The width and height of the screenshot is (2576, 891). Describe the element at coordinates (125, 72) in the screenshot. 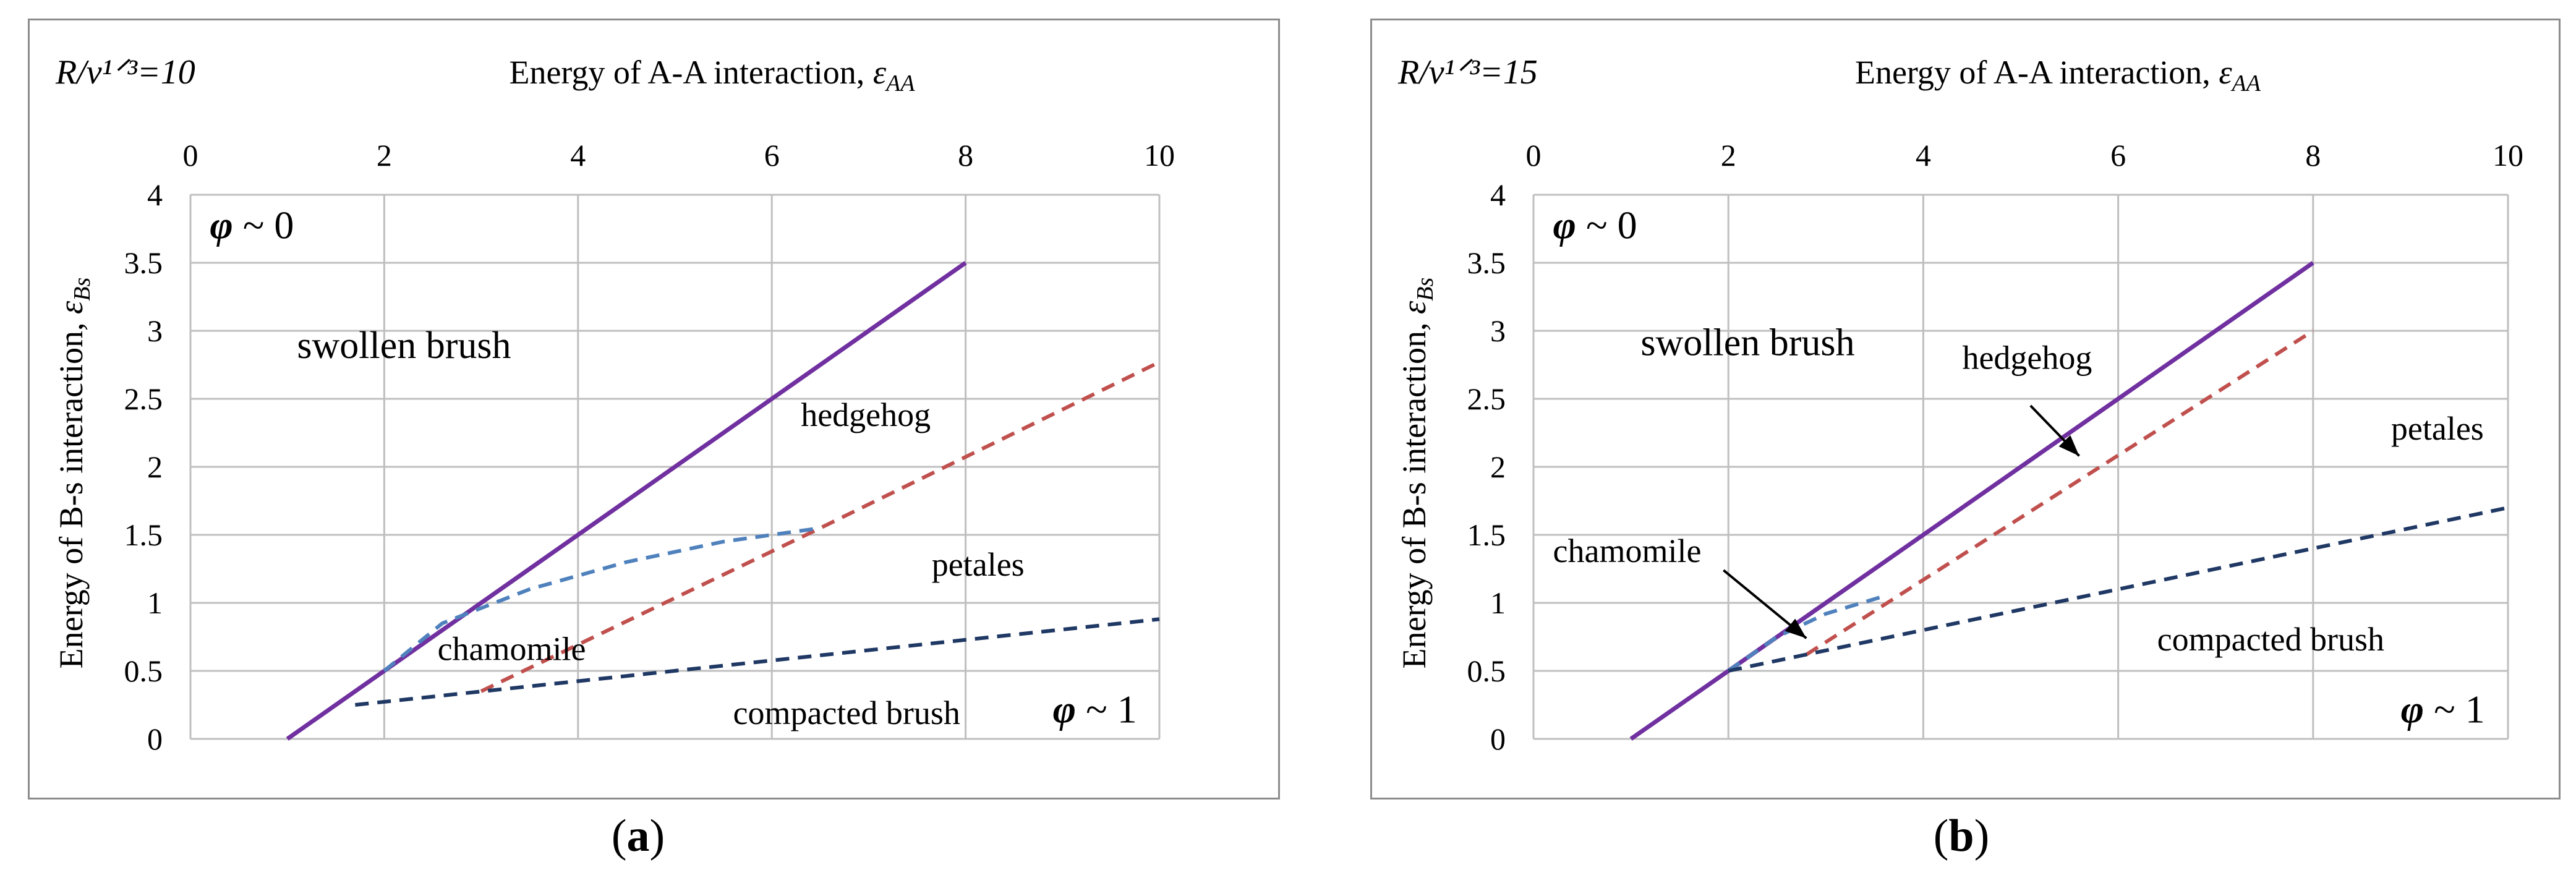

I see `ratio-label: R/v¹ᐟ³=10` at that location.